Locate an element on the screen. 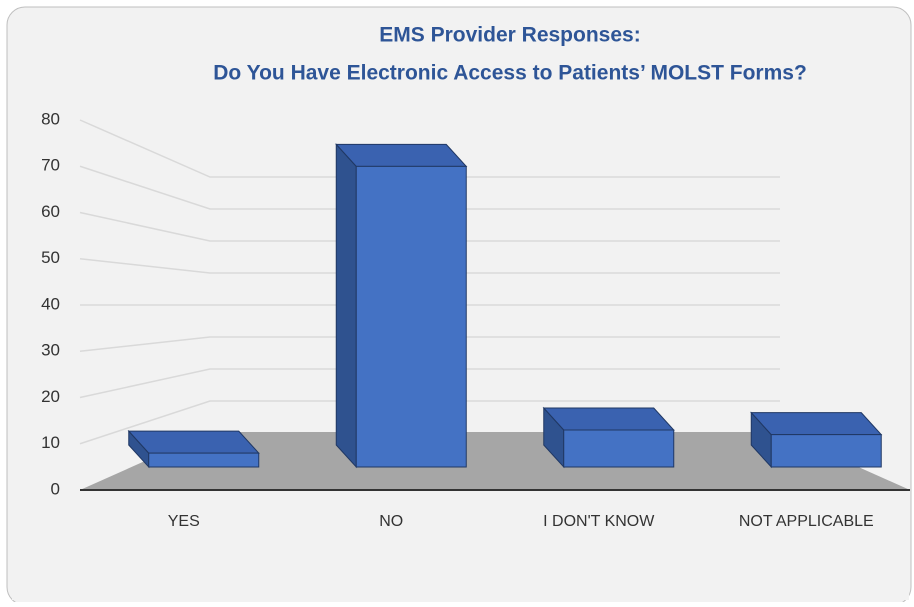 This screenshot has width=914, height=607. y-tick-label: 70 is located at coordinates (50, 165).